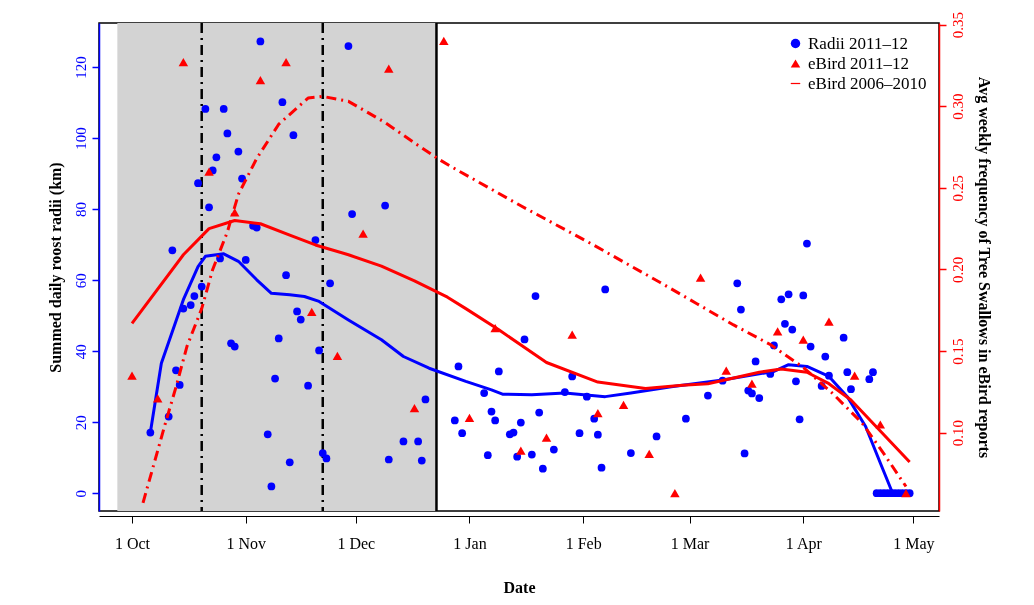 The height and width of the screenshot is (605, 1034). Describe the element at coordinates (804, 543) in the screenshot. I see `x-tick-label: 1 Apr` at that location.